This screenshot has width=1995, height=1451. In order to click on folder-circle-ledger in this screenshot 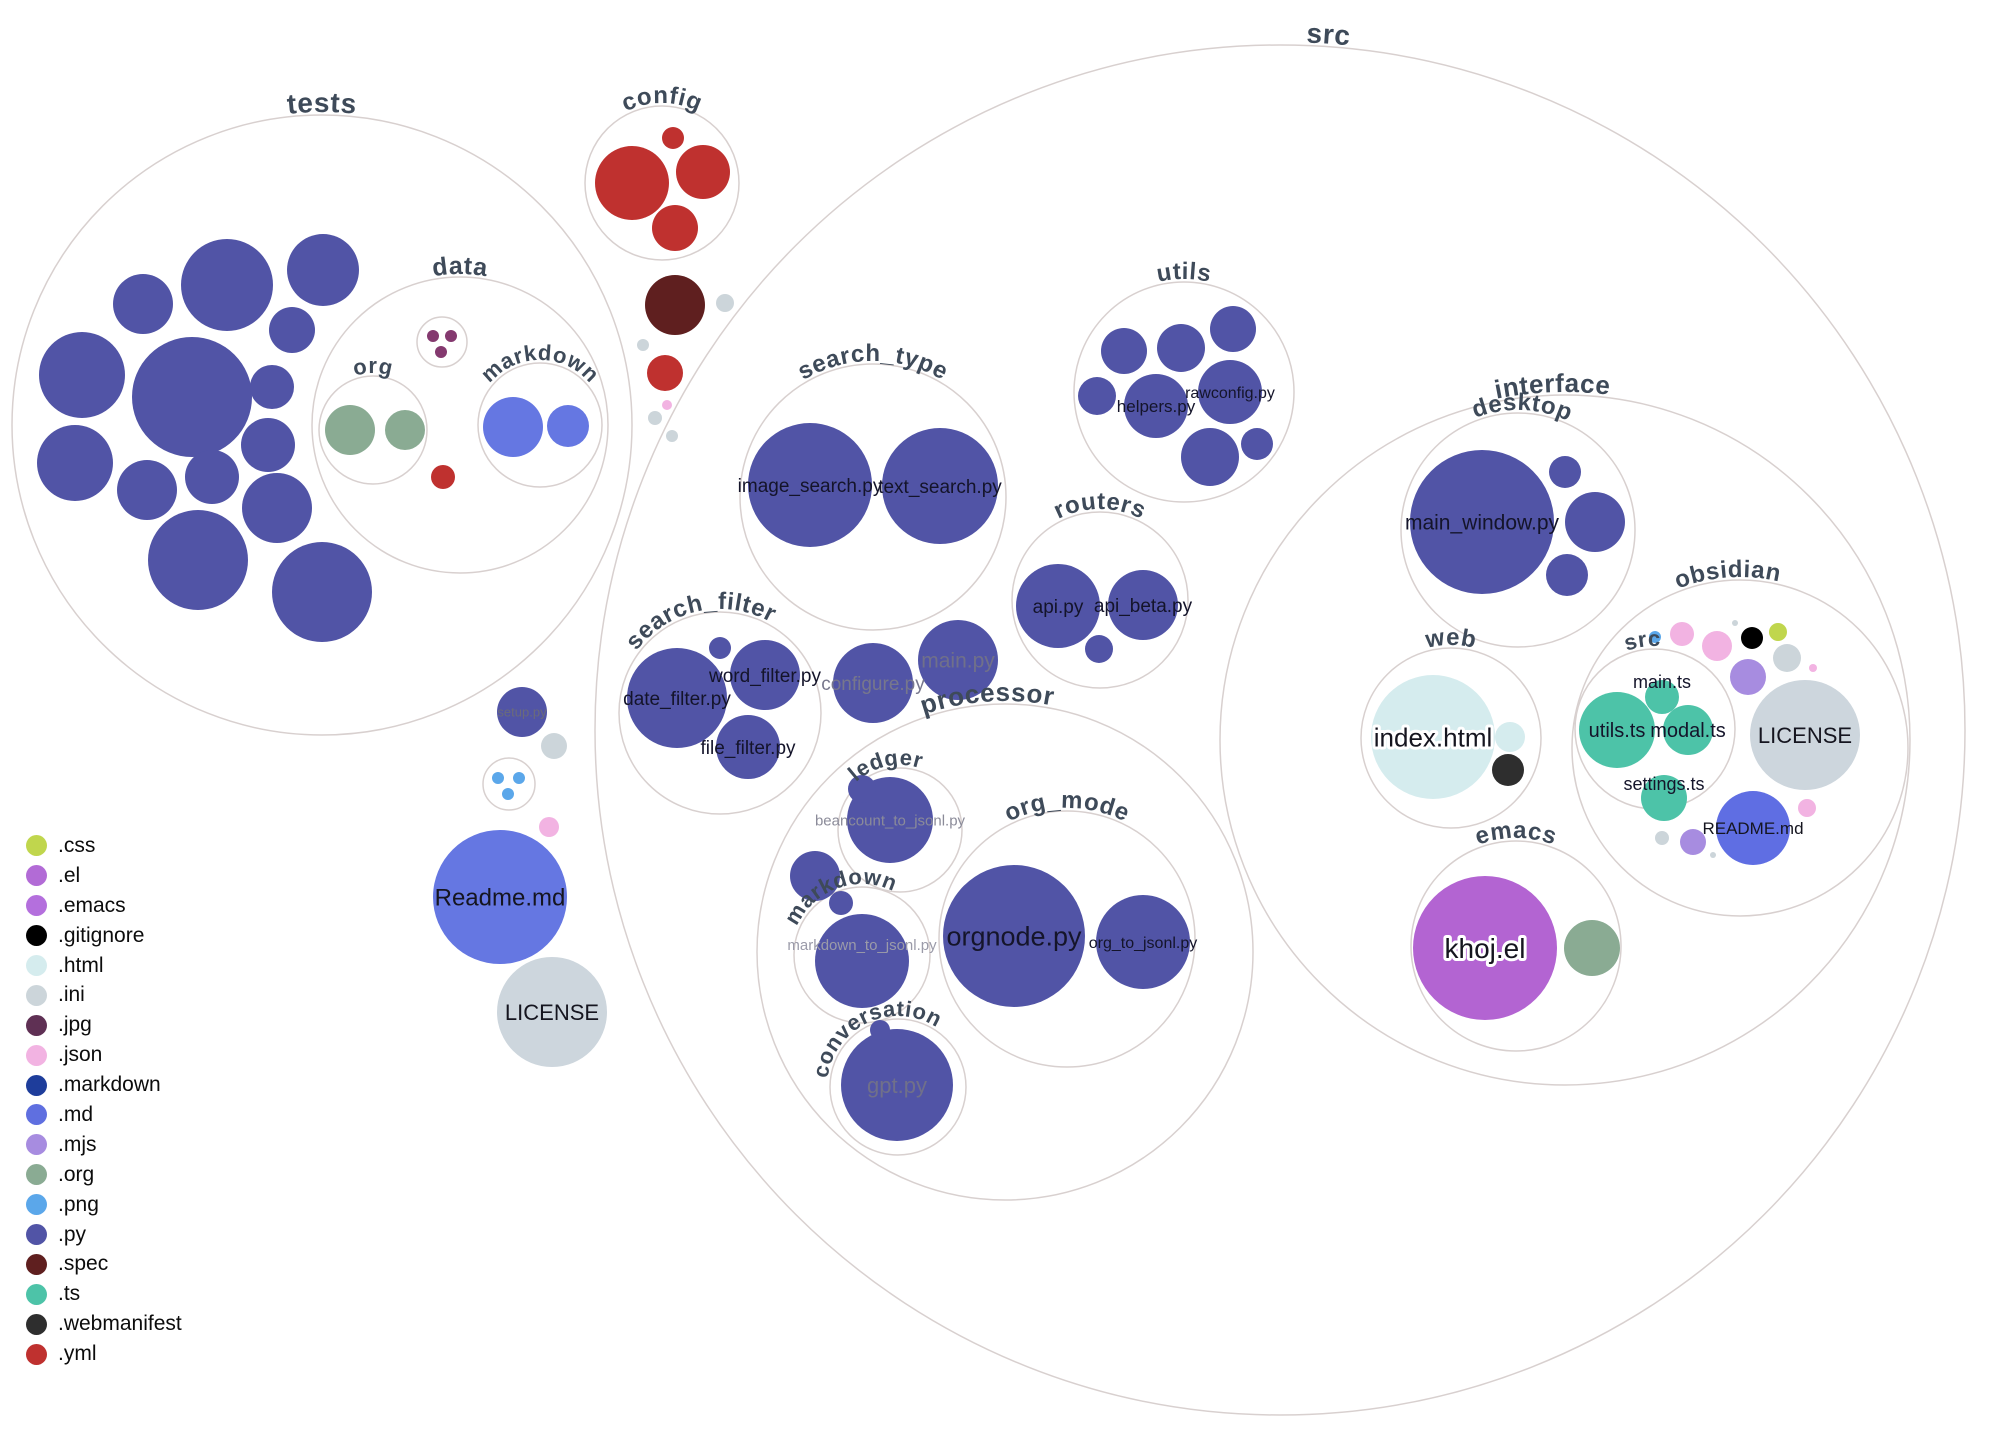, I will do `click(900, 830)`.